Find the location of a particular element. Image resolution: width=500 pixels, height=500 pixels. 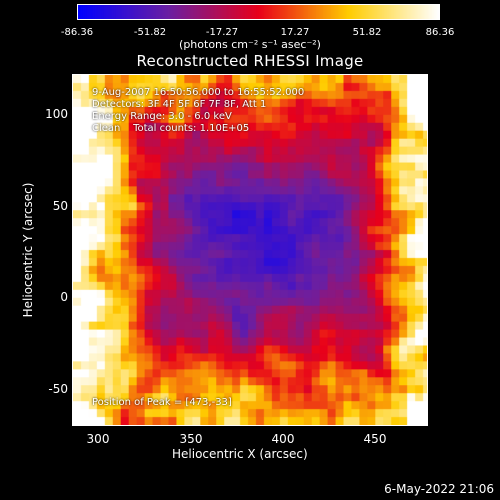

y-tick-label: 0 is located at coordinates (64, 297).